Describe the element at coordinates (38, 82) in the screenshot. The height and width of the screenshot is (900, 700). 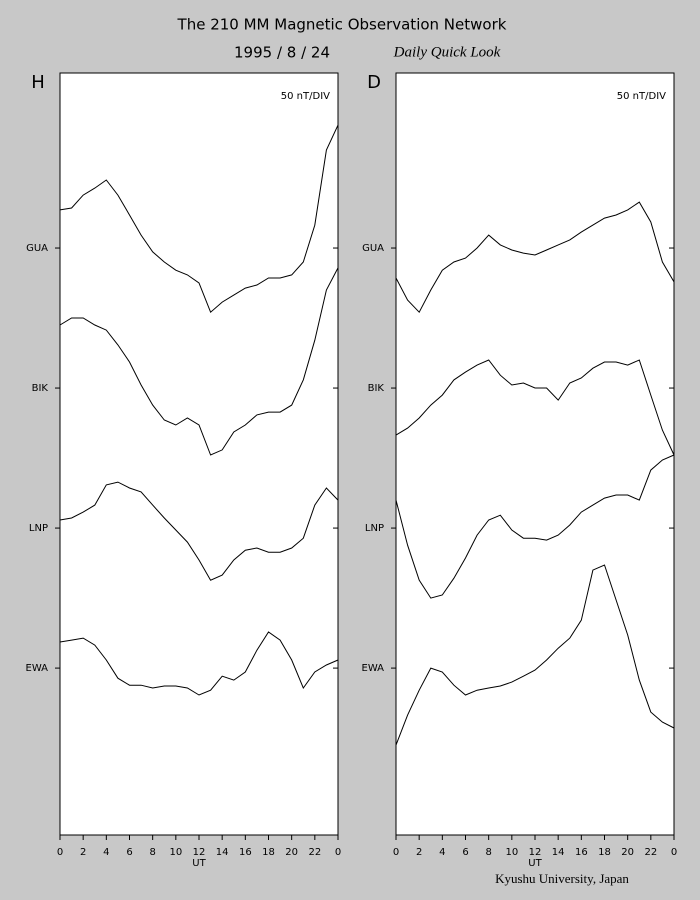
I see `panel-label: H` at that location.